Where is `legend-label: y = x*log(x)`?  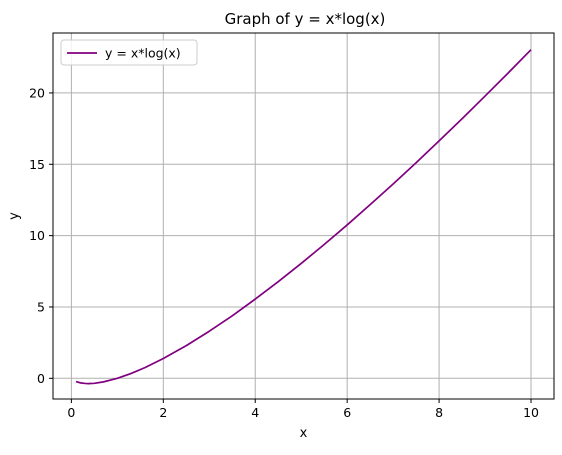 legend-label: y = x*log(x) is located at coordinates (143, 53).